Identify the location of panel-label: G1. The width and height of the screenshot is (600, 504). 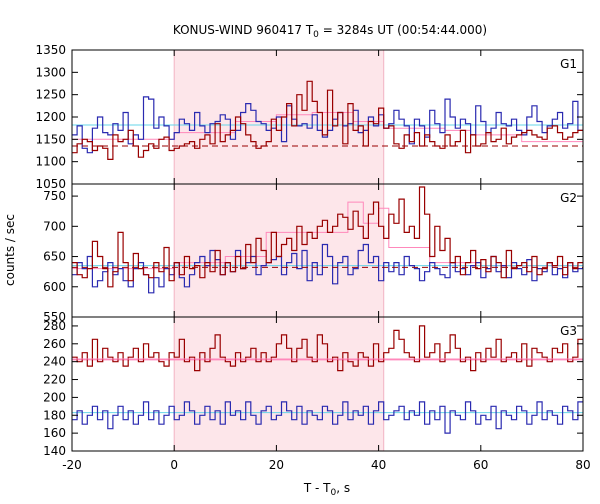
(568, 64).